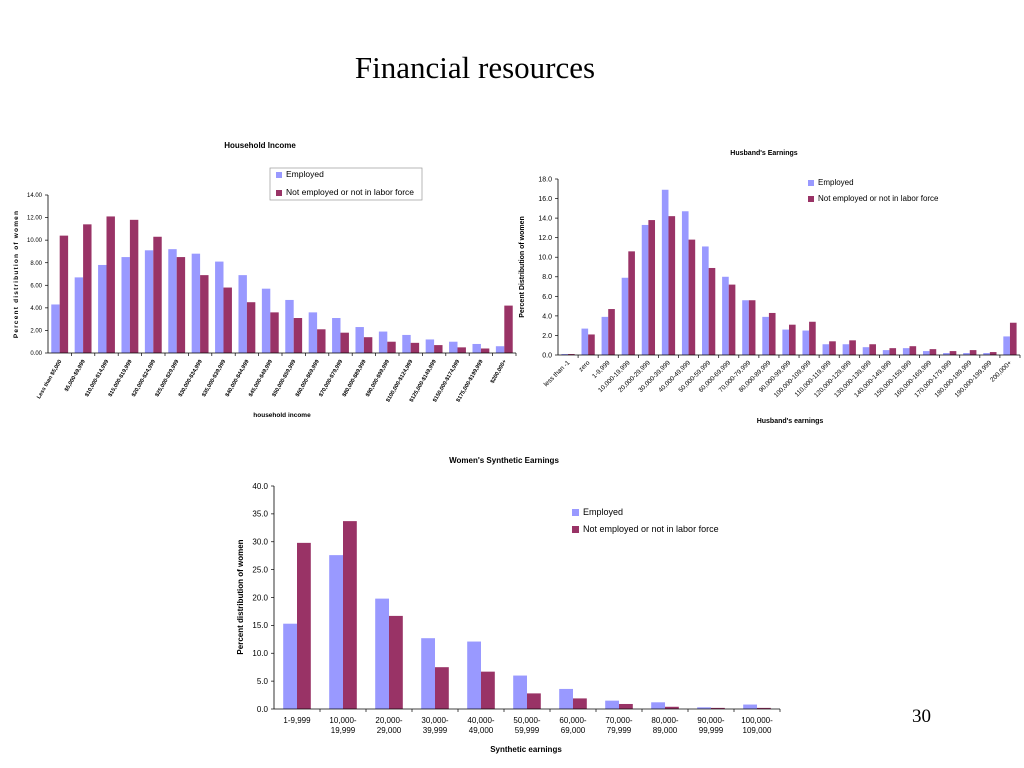 Image resolution: width=1024 pixels, height=768 pixels. What do you see at coordinates (263, 709) in the screenshot?
I see `y-tick-label: 0.0` at bounding box center [263, 709].